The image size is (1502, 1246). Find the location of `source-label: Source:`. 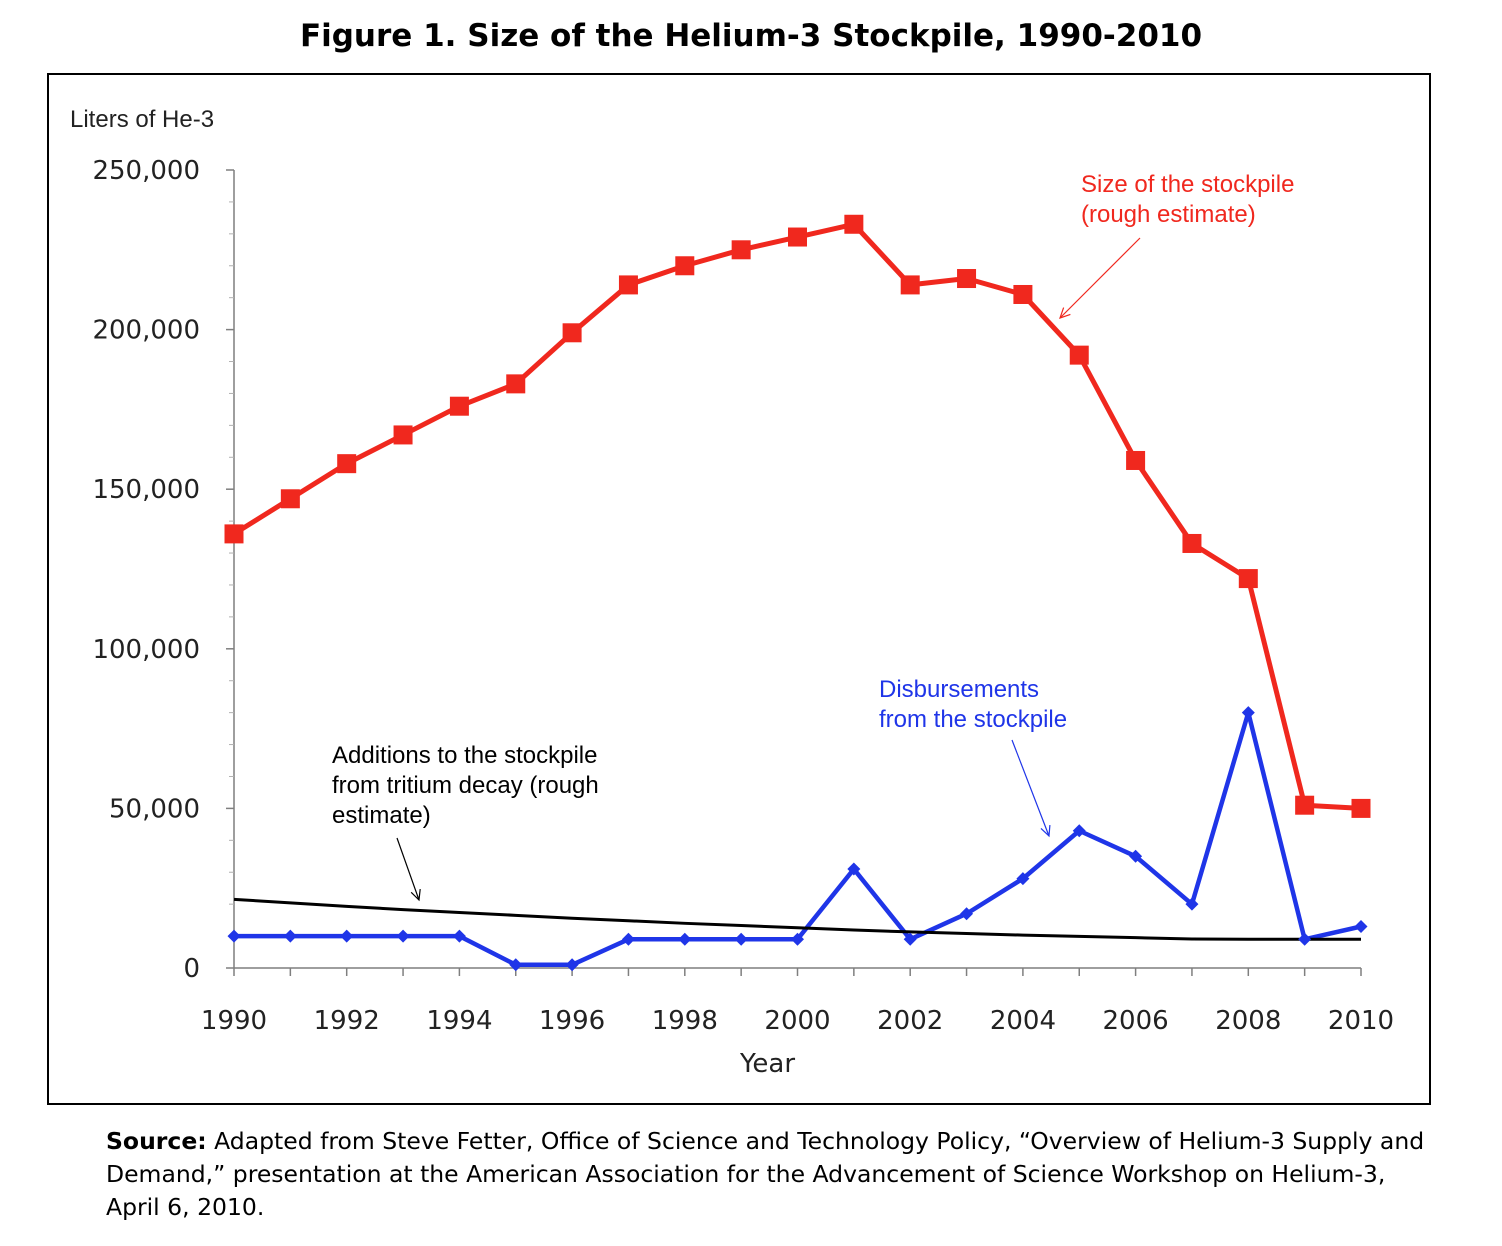

source-label: Source: is located at coordinates (156, 1141).